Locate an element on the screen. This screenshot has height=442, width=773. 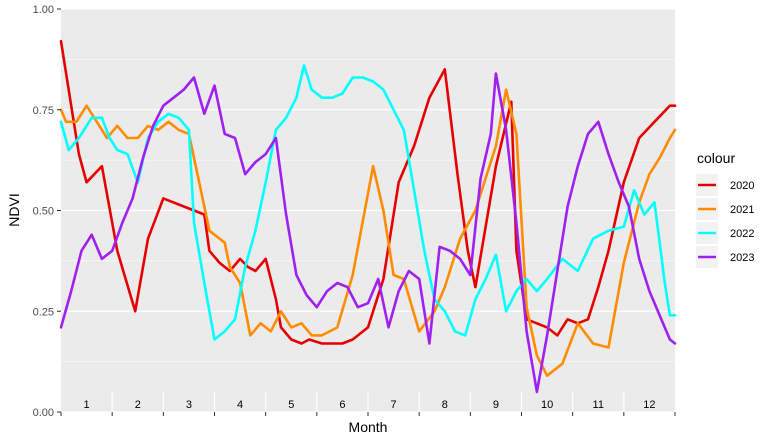
x-axis is located at coordinates (368, 414).